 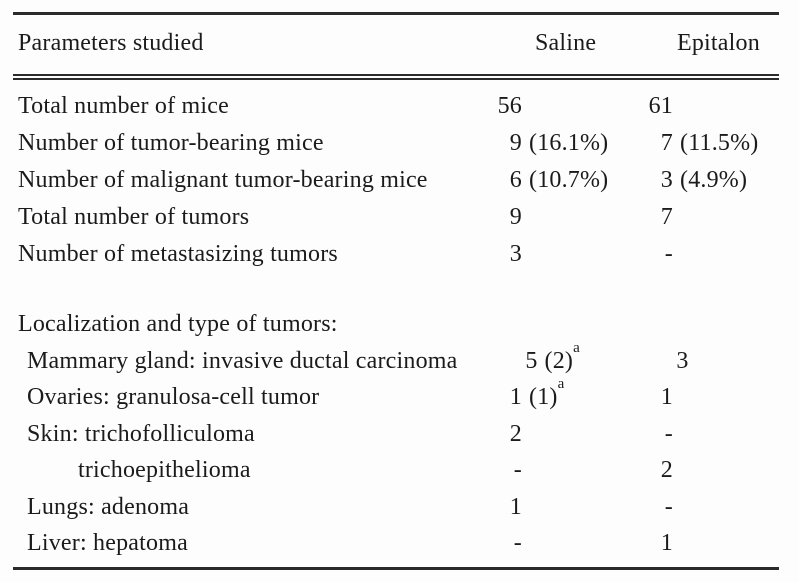 I want to click on saline-cell: 9 (16.1%), so click(x=527, y=144).